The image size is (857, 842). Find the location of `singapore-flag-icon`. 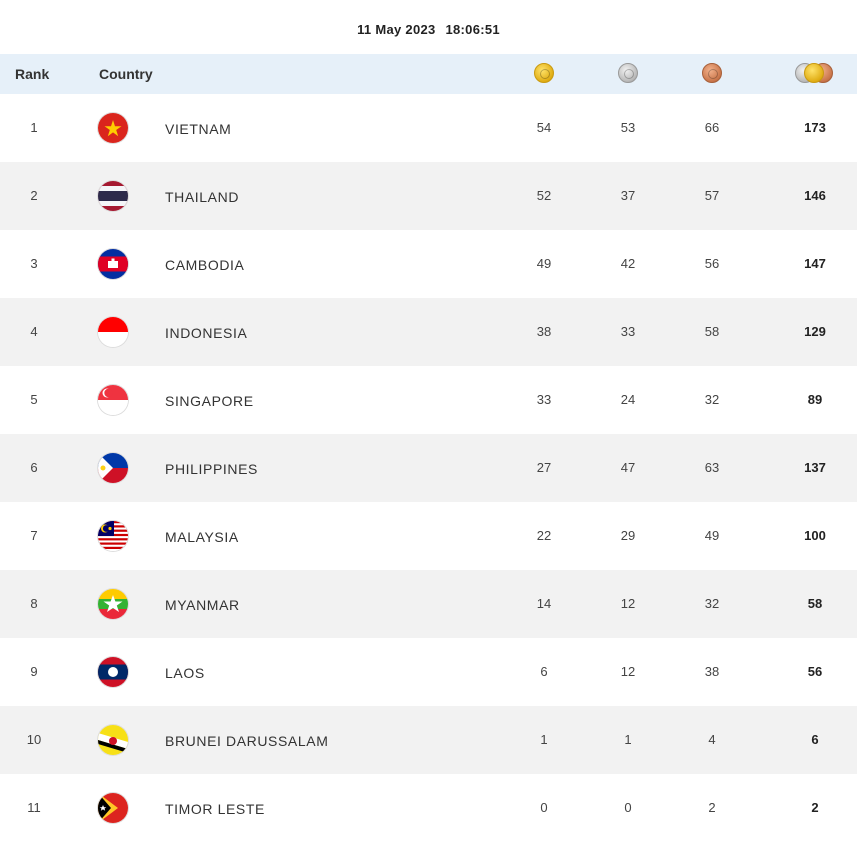

singapore-flag-icon is located at coordinates (113, 400).